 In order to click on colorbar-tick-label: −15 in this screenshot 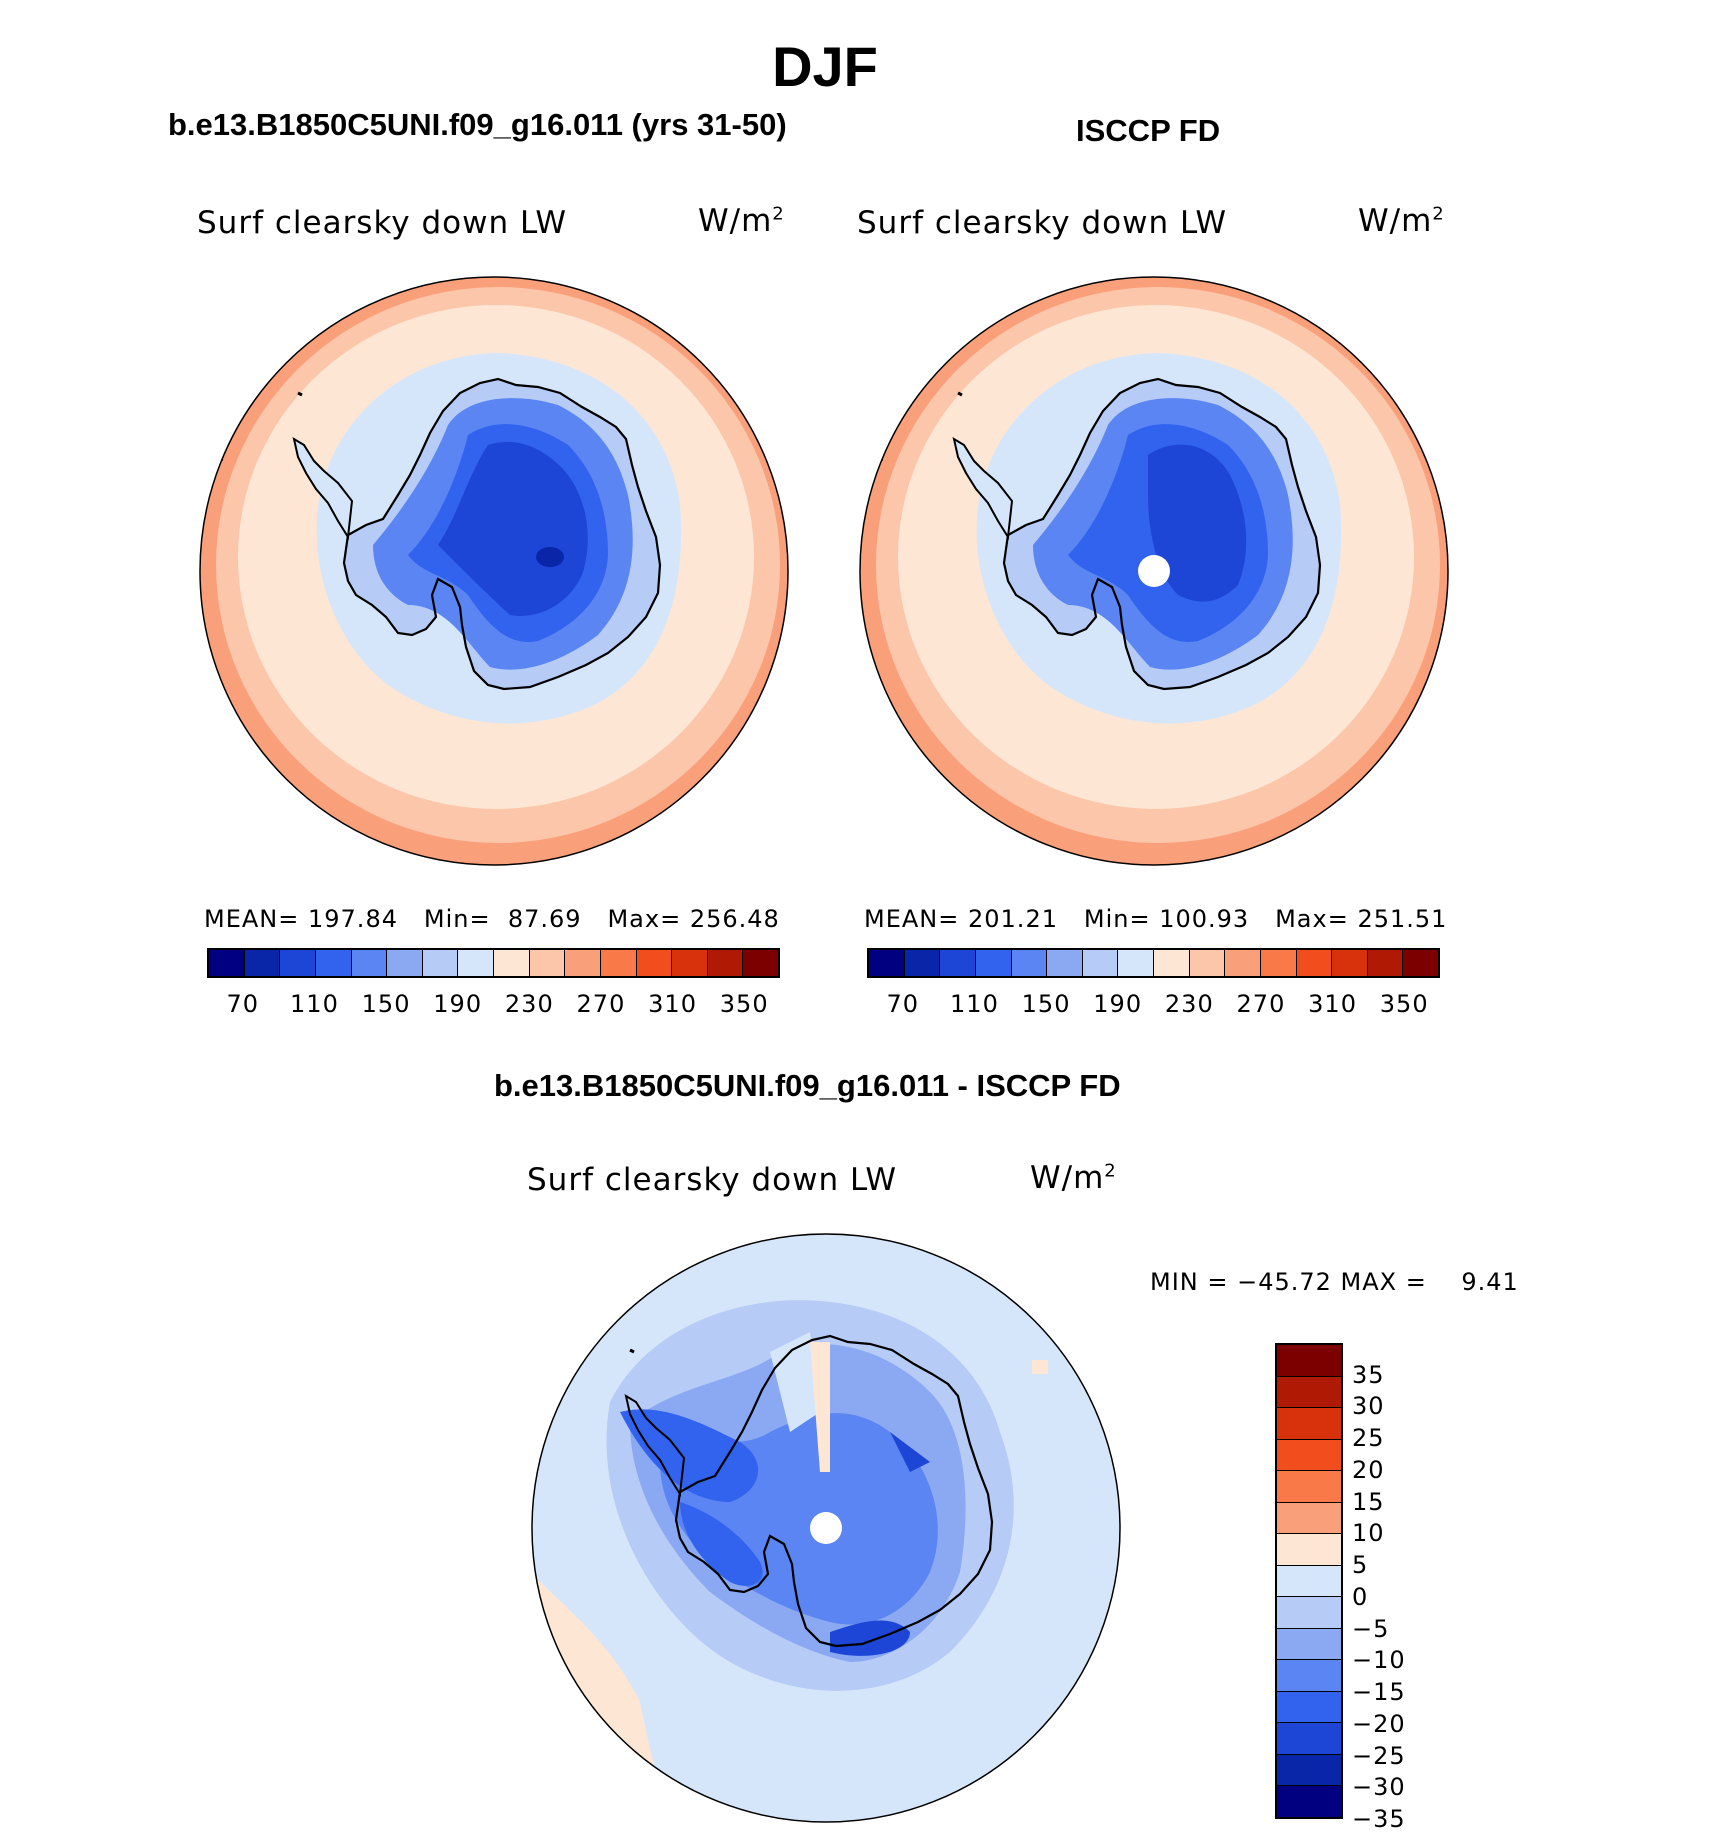, I will do `click(1379, 1692)`.